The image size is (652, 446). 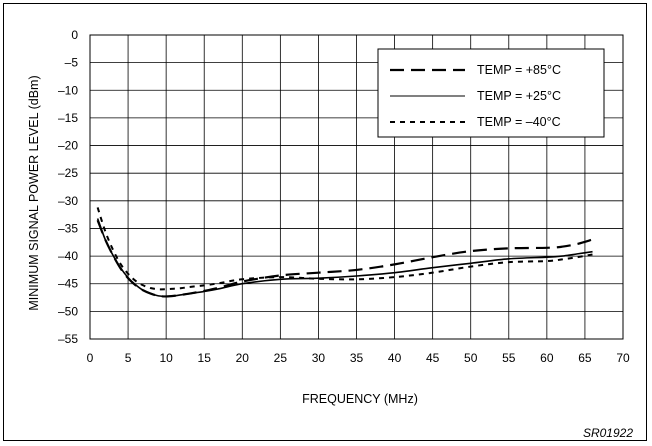 I want to click on y-tick-label: –20, so click(x=68, y=146).